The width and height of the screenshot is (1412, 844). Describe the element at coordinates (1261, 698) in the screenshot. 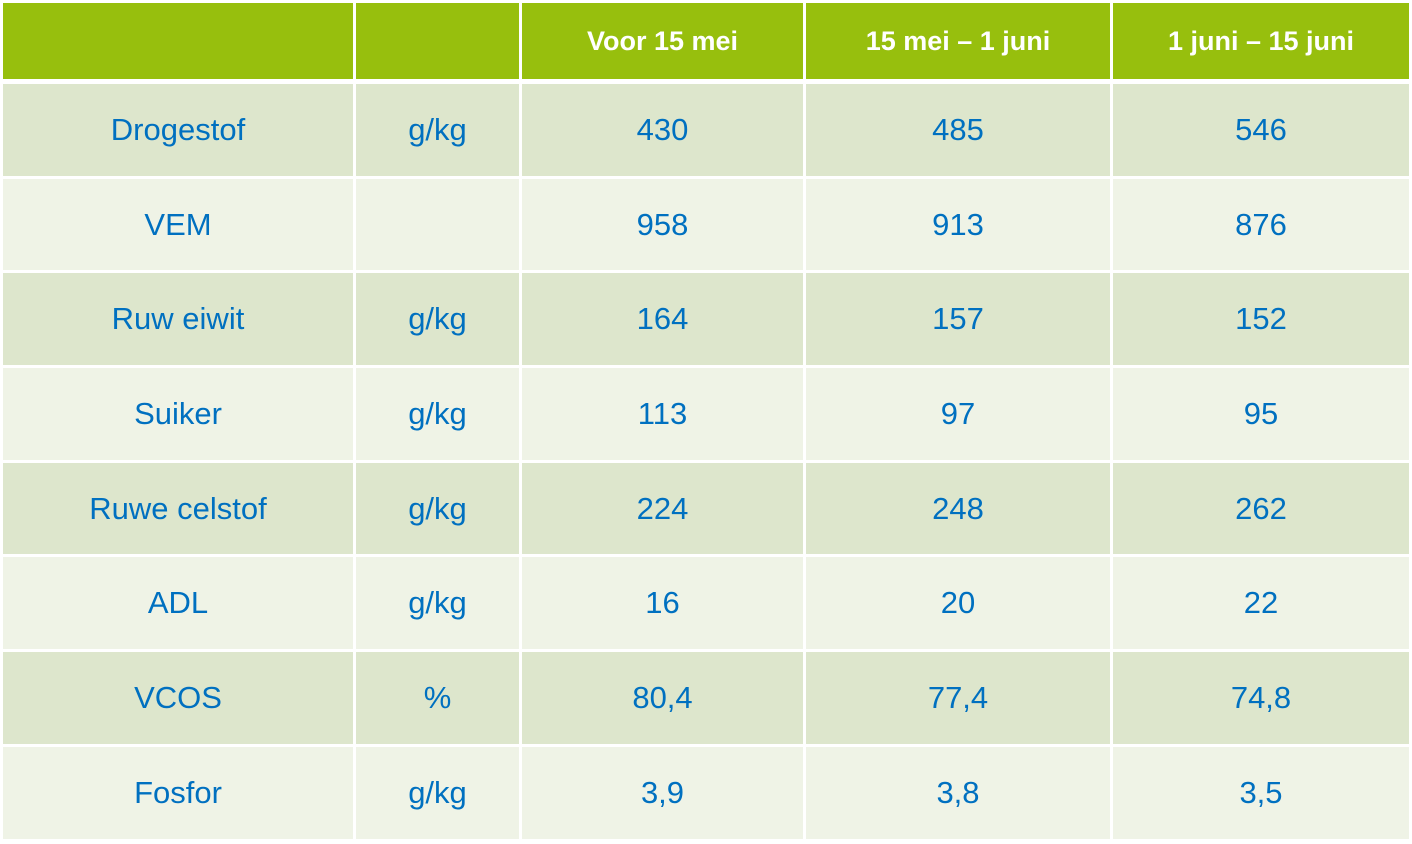

I see `value-cell: 74,8` at that location.